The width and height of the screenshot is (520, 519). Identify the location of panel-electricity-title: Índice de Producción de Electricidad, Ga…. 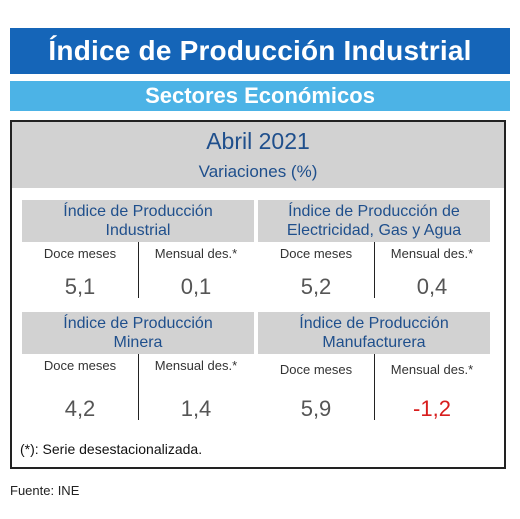
(374, 221).